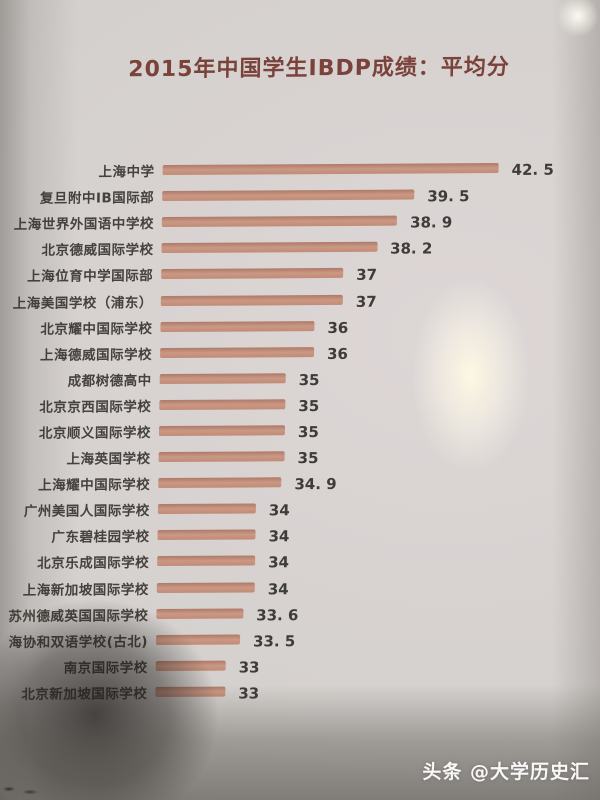 Image resolution: width=600 pixels, height=800 pixels. Describe the element at coordinates (95, 433) in the screenshot. I see `school-label: 北京顺义国际学校` at that location.